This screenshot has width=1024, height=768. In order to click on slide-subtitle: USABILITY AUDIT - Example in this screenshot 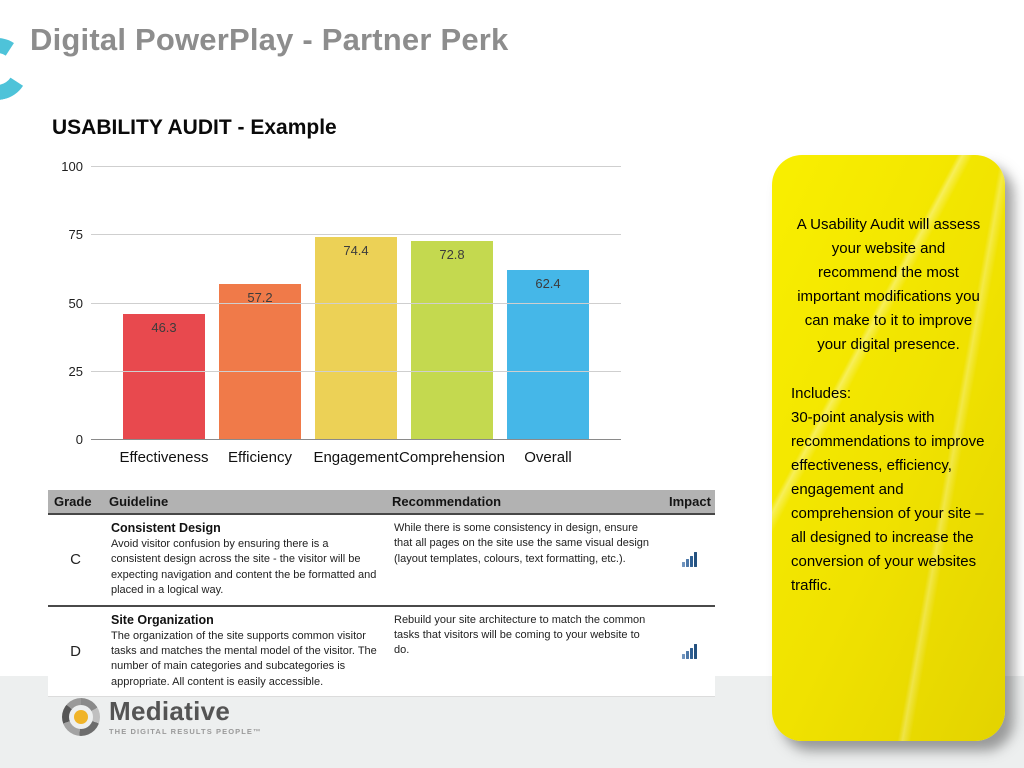, I will do `click(194, 127)`.